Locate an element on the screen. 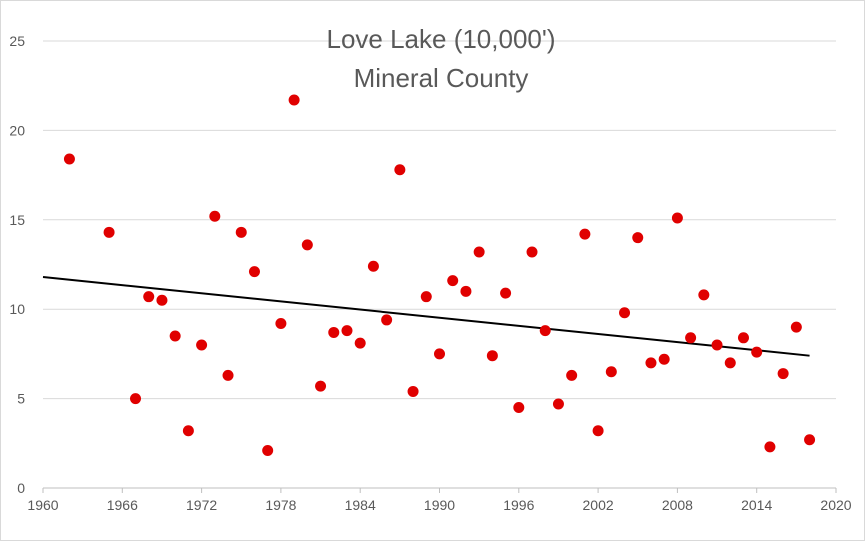 The height and width of the screenshot is (541, 865). data-point-1976 is located at coordinates (254, 272).